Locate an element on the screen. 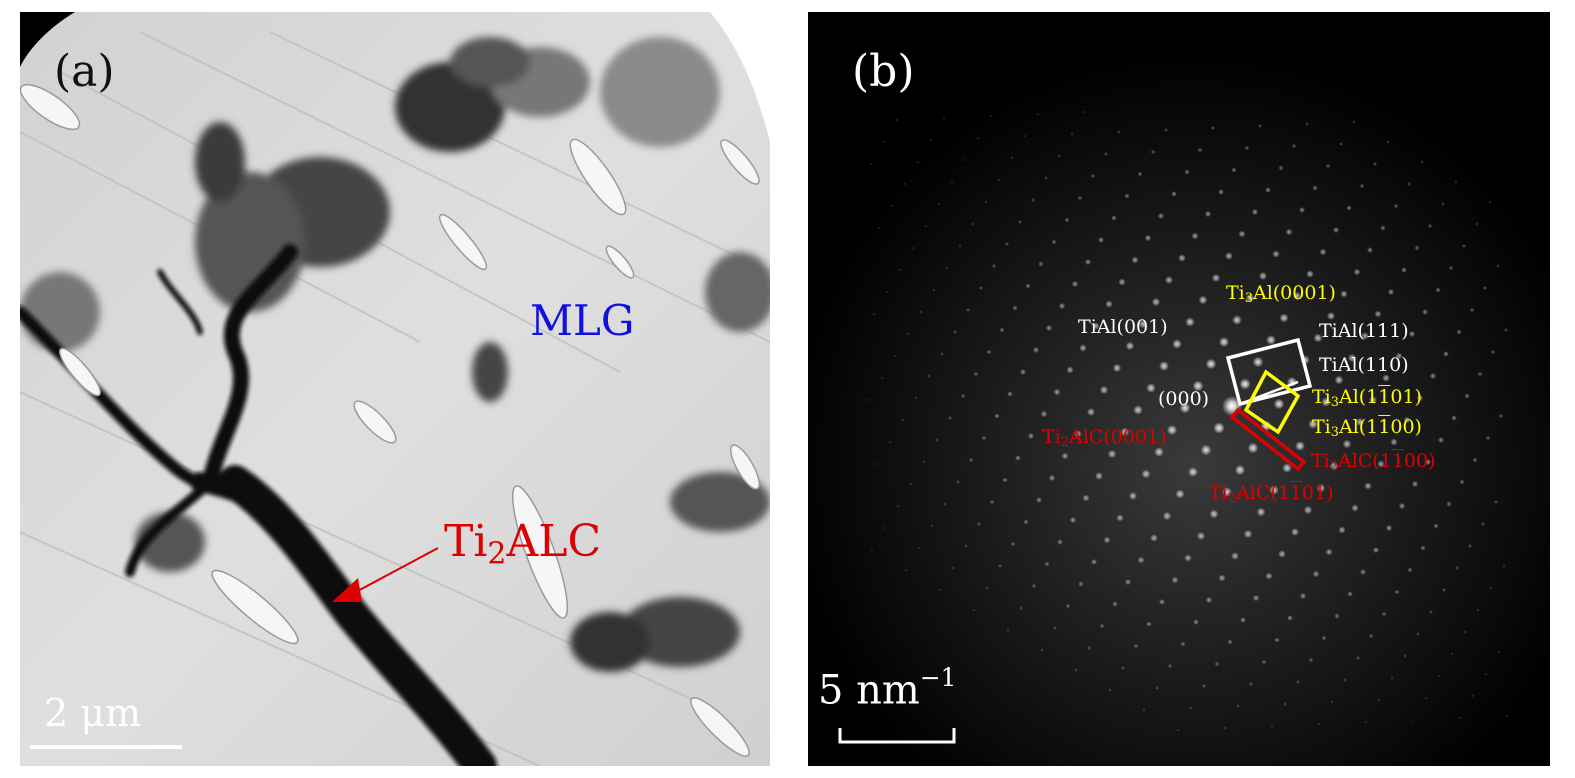  label-ti2alc-1-1bar01: Ti2AlC(1101) is located at coordinates (1271, 494).